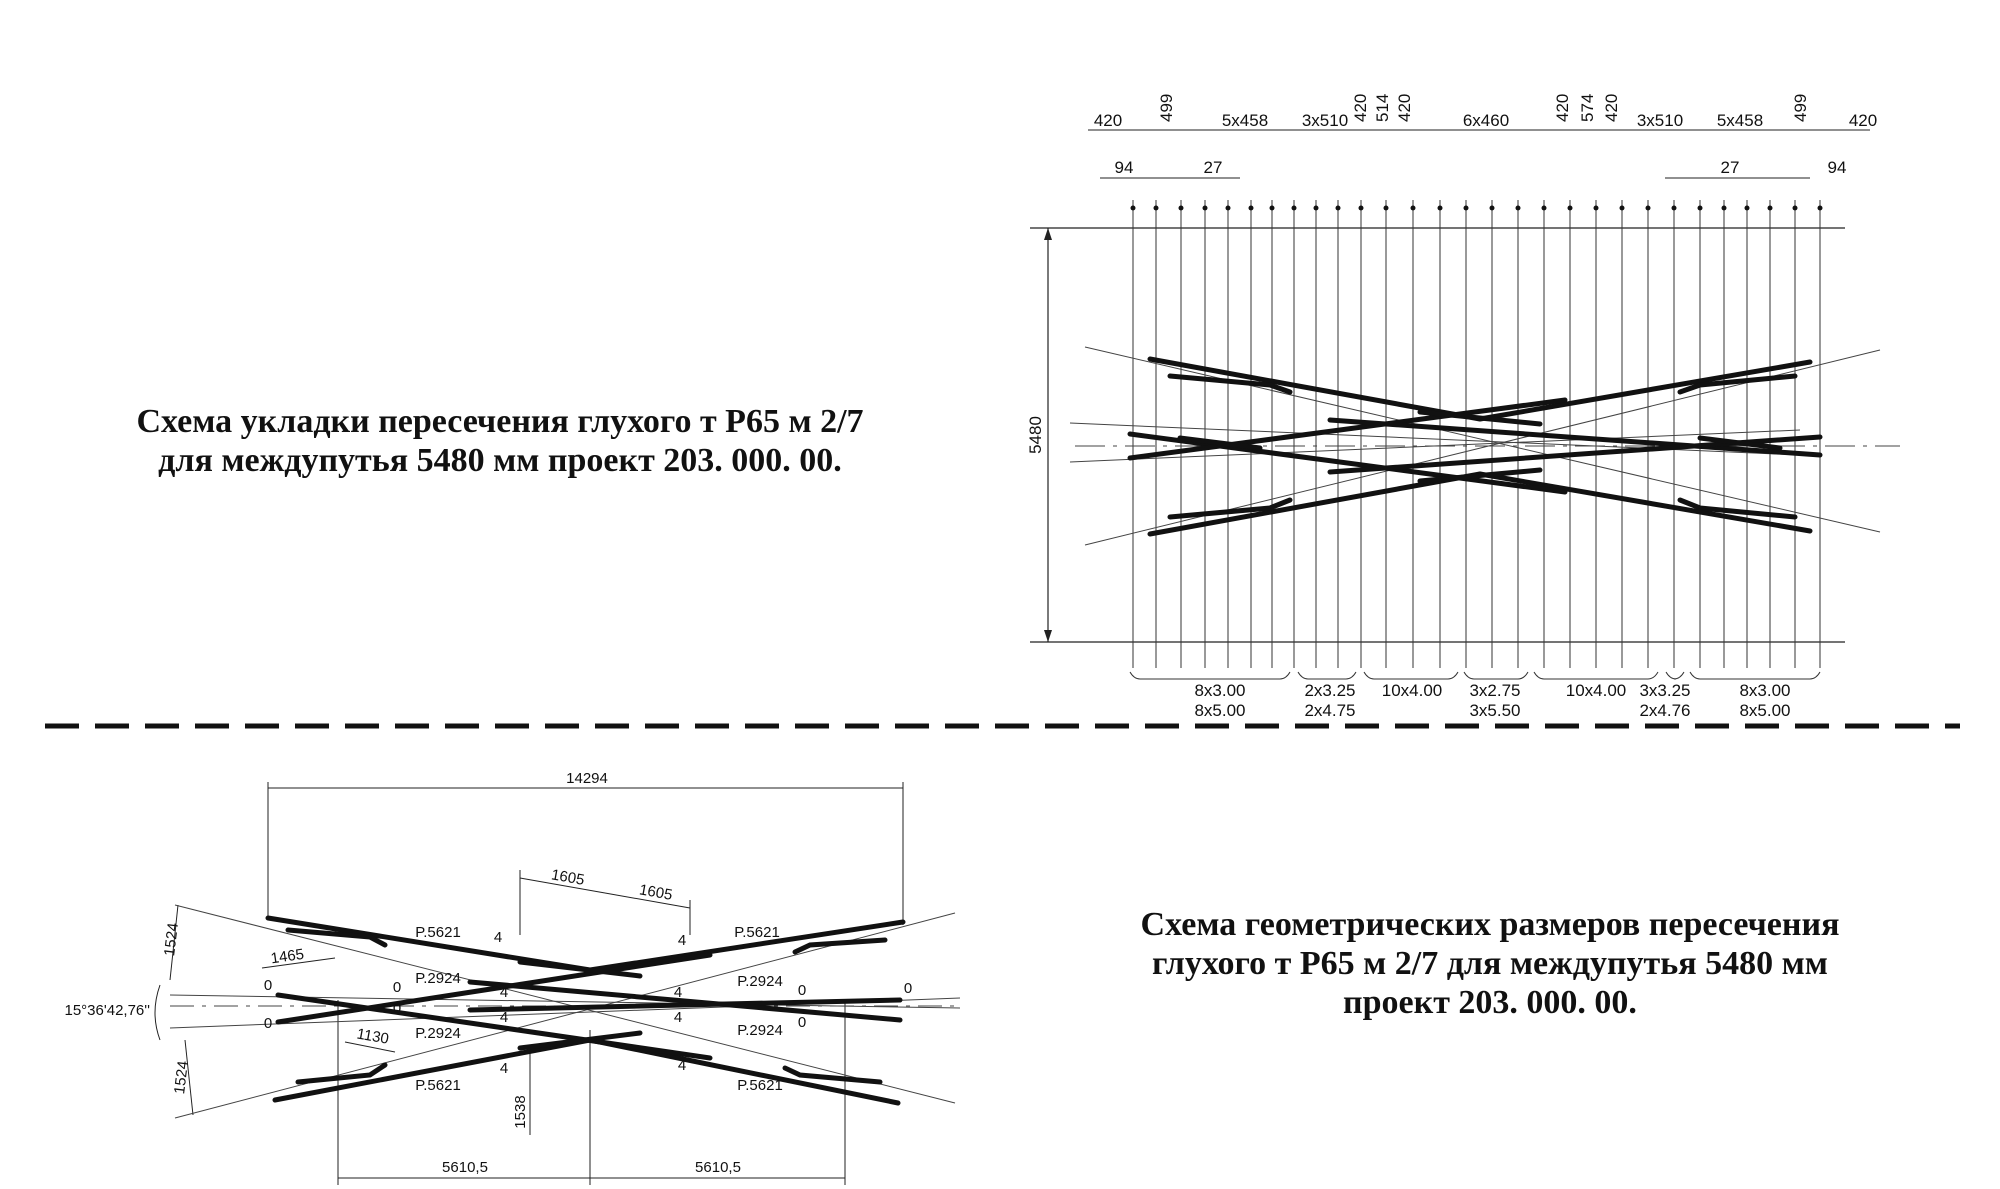  Describe the element at coordinates (1315, 504) in the screenshot. I see `rail-long-bl` at that location.